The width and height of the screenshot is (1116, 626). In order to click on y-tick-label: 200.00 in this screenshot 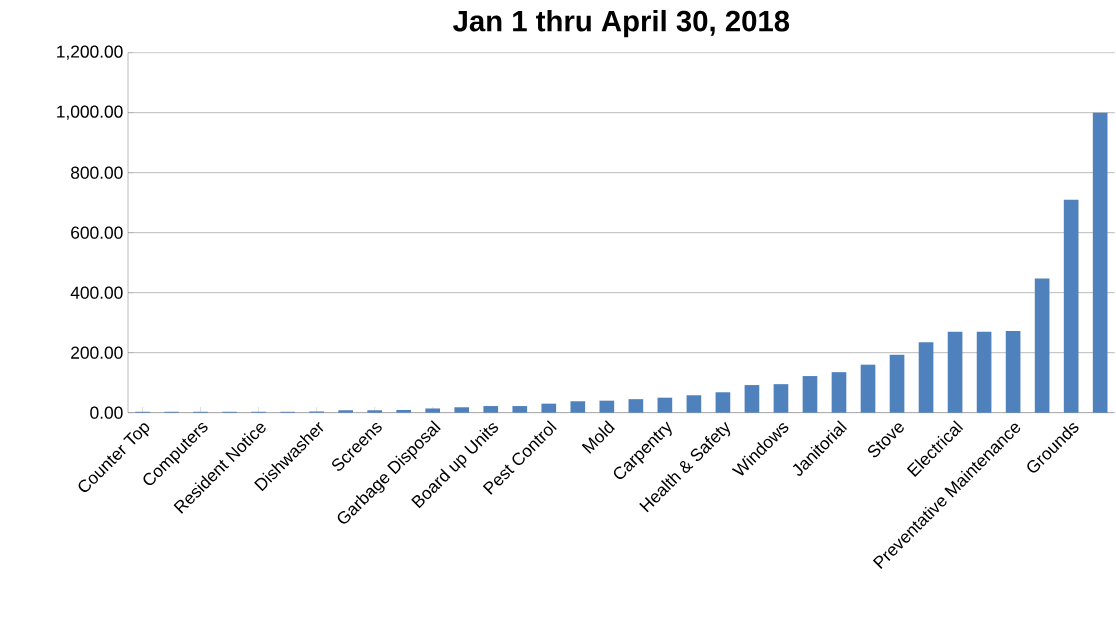, I will do `click(97, 352)`.